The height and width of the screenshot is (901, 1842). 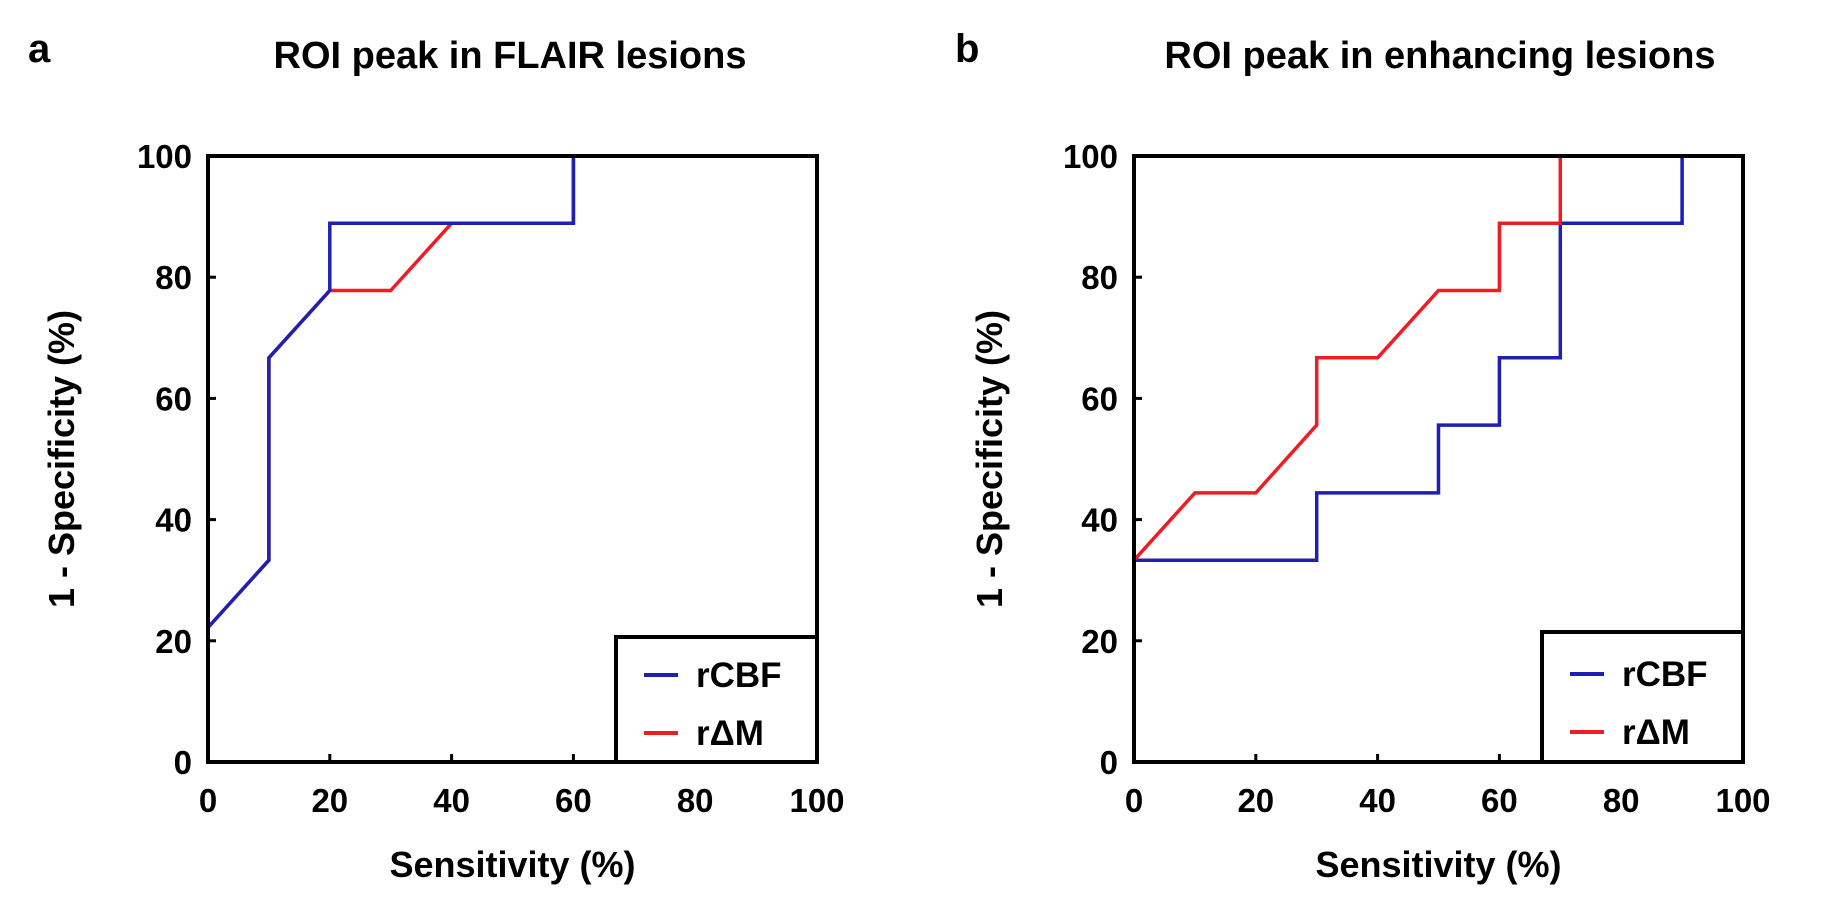 What do you see at coordinates (510, 56) in the screenshot?
I see `chart-title: ROI peak in FLAIR lesions` at bounding box center [510, 56].